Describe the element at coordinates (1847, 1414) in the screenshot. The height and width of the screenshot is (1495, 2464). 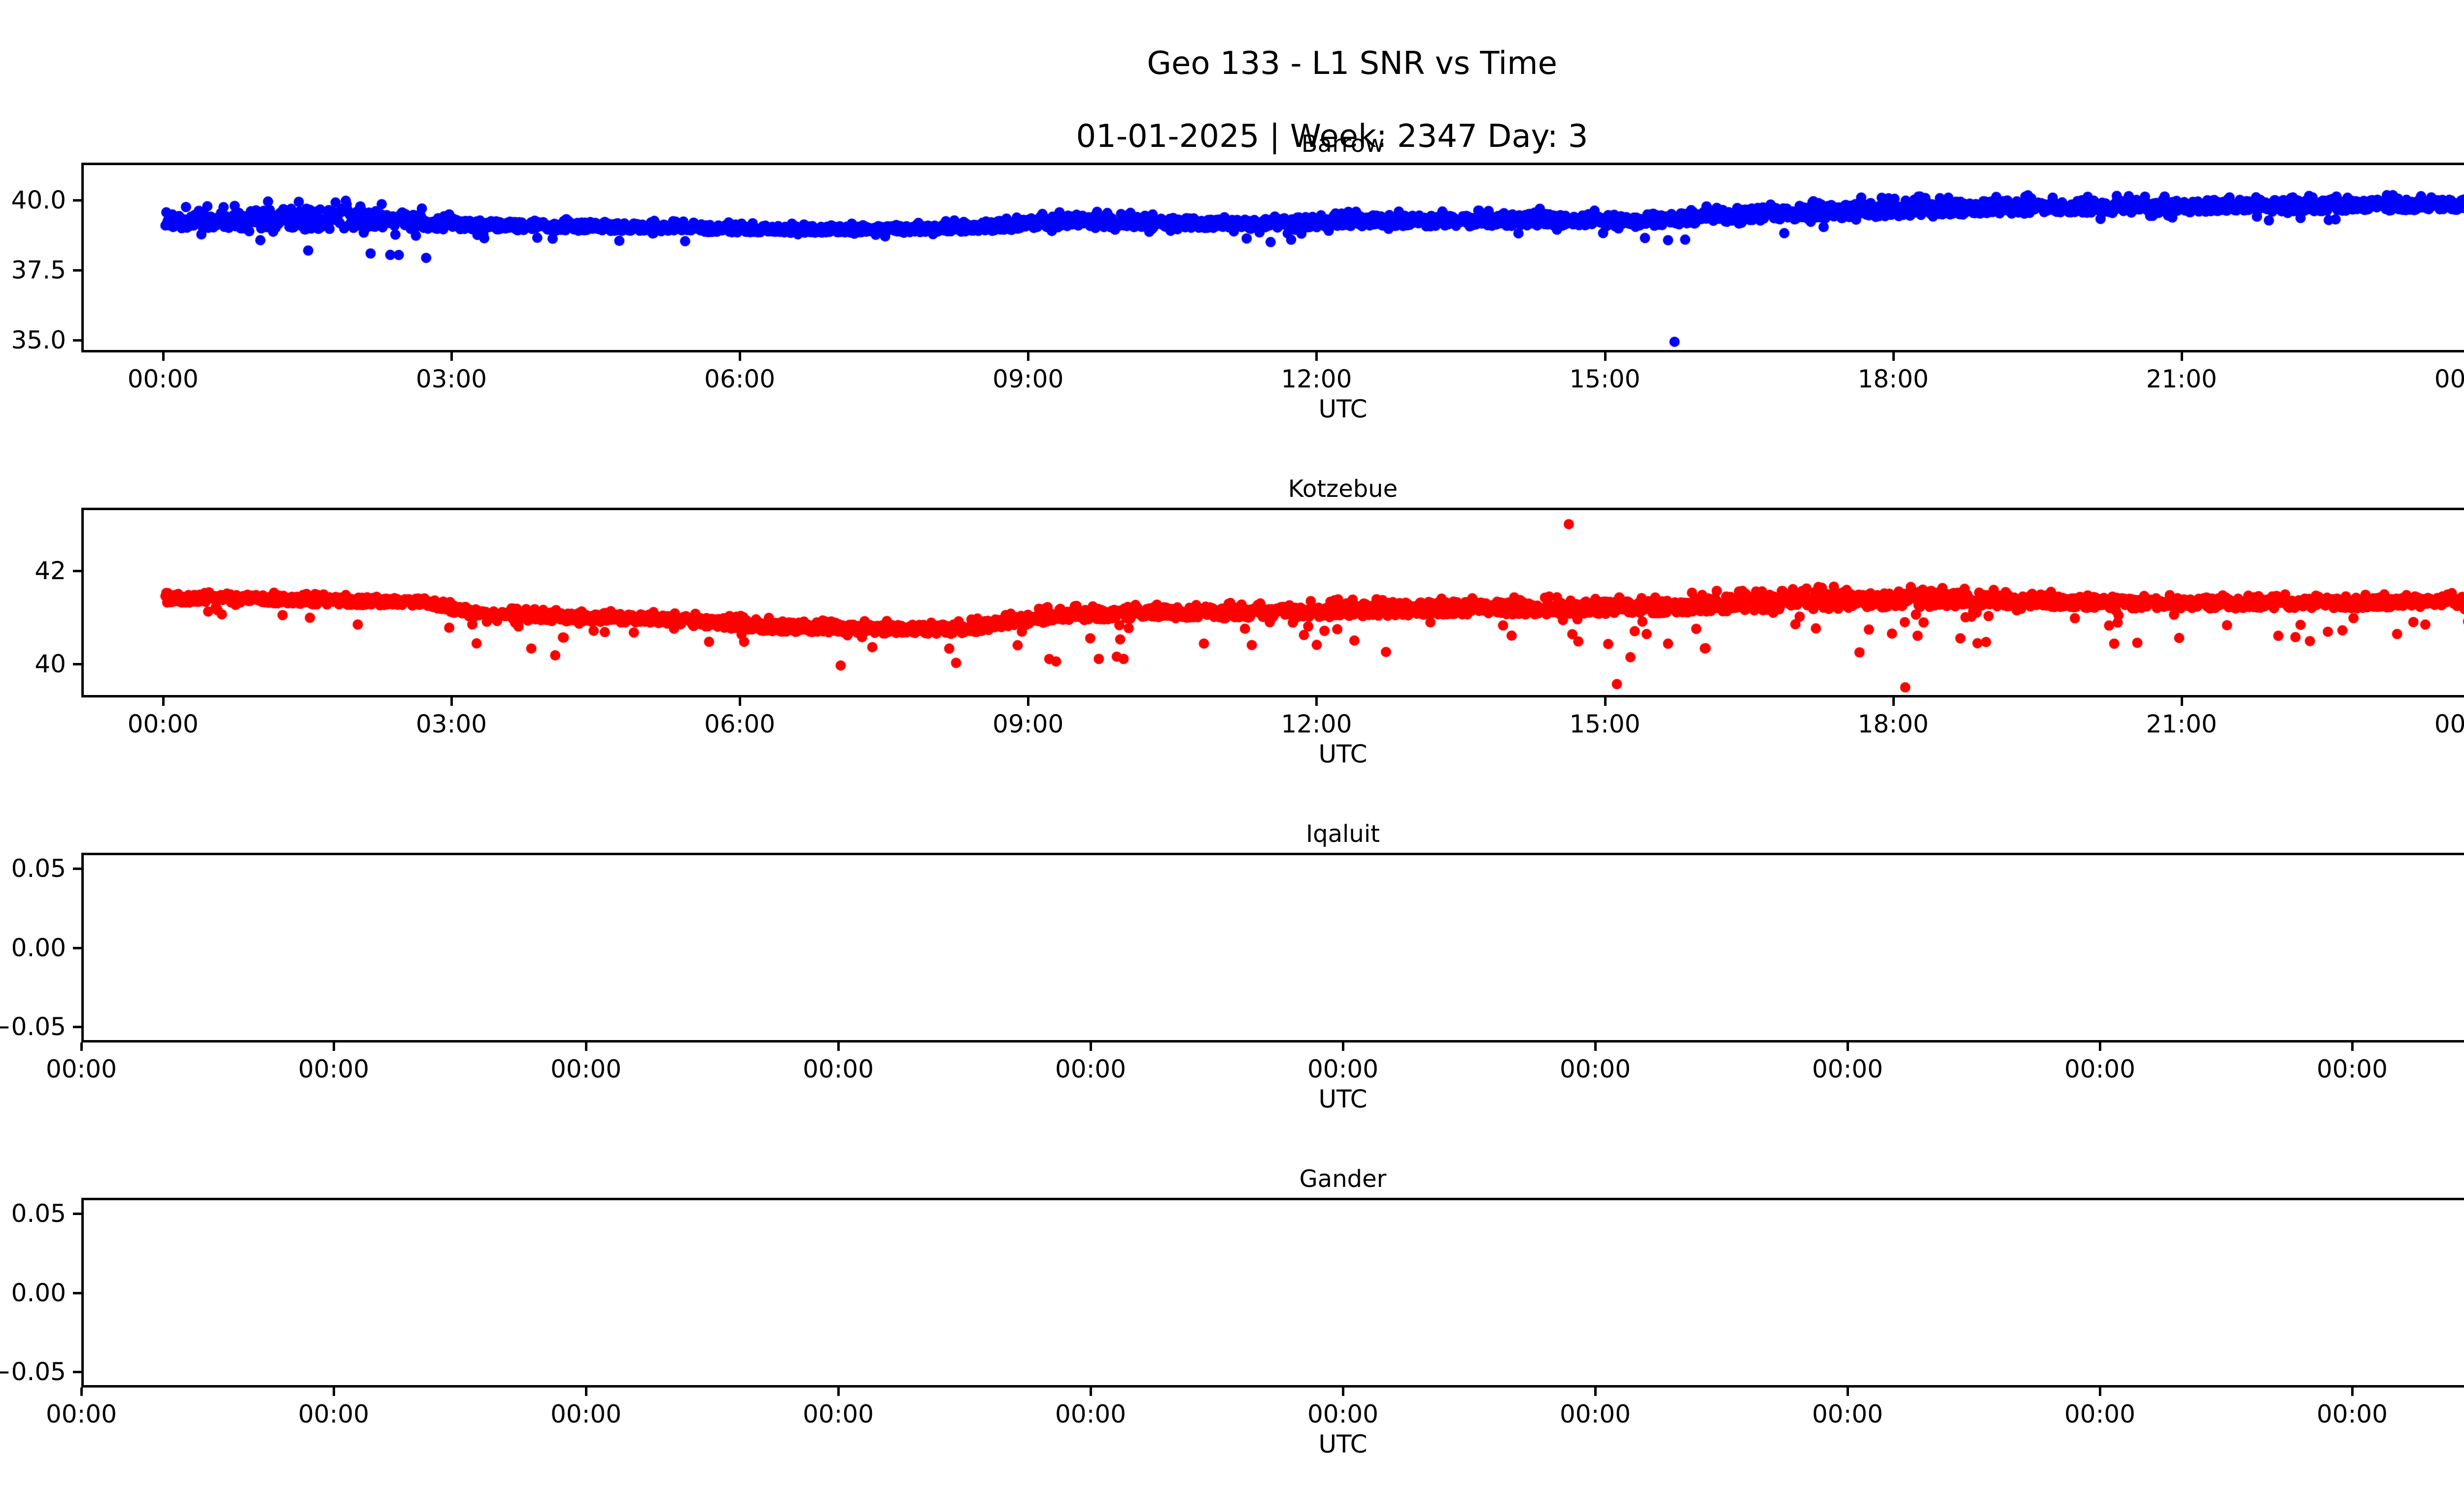
I see `xtick-label-gander-7: 00:00` at that location.